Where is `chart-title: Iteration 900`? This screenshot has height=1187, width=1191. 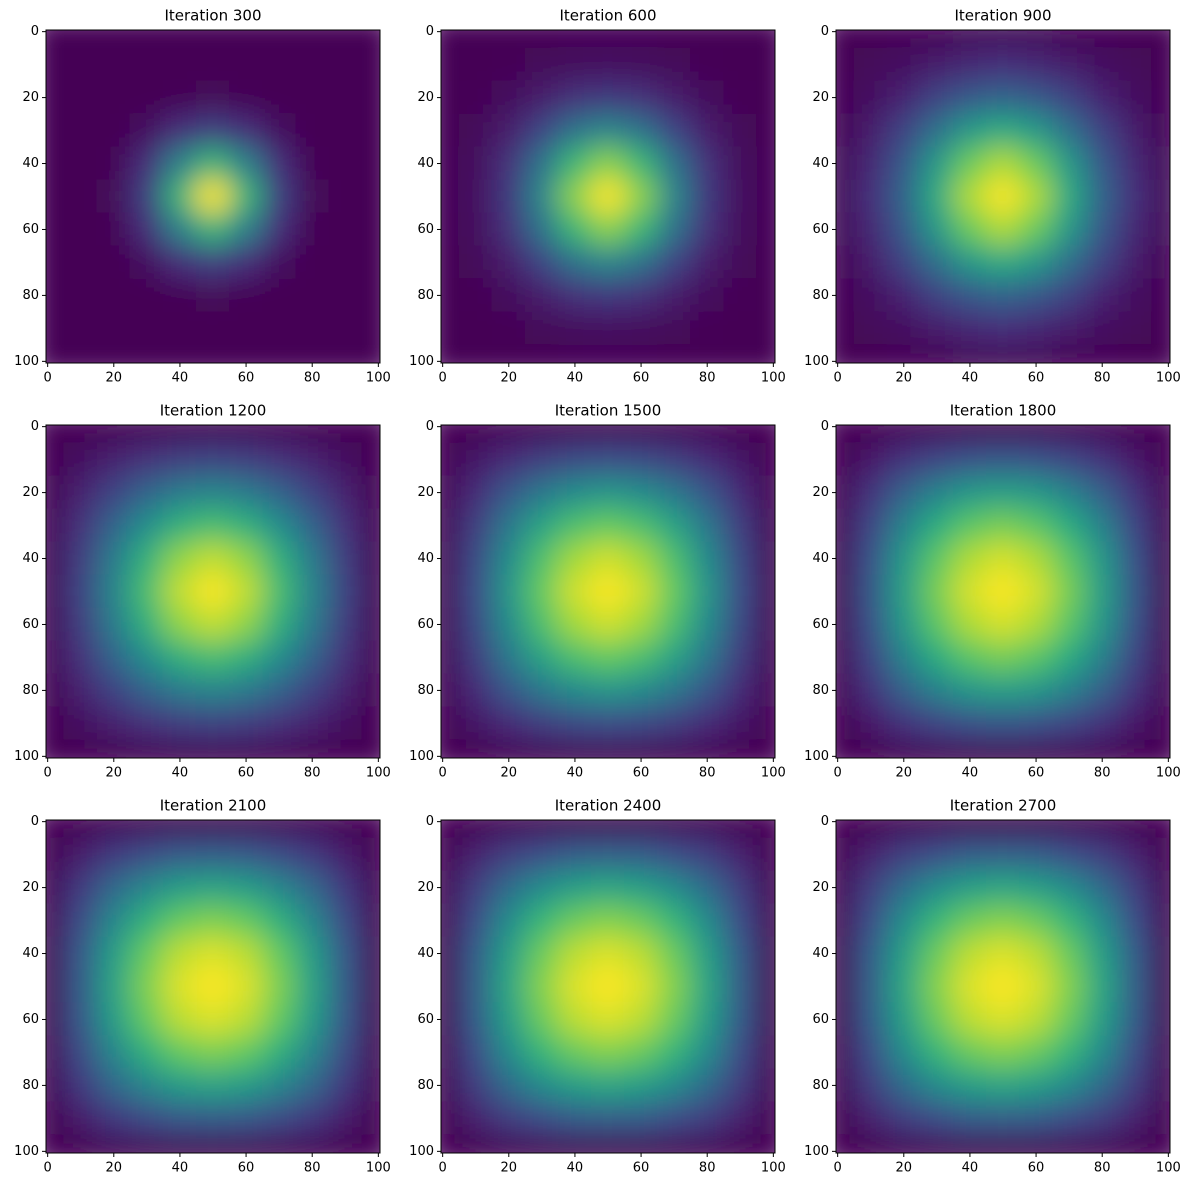
chart-title: Iteration 900 is located at coordinates (1002, 16).